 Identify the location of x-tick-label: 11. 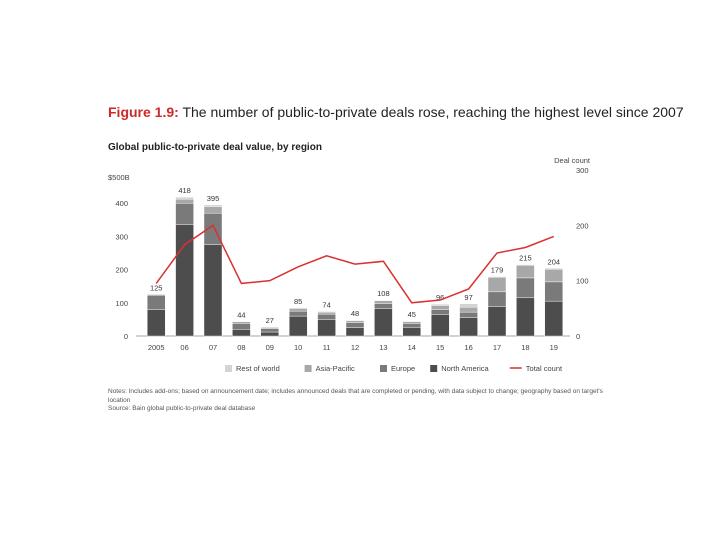
(327, 347).